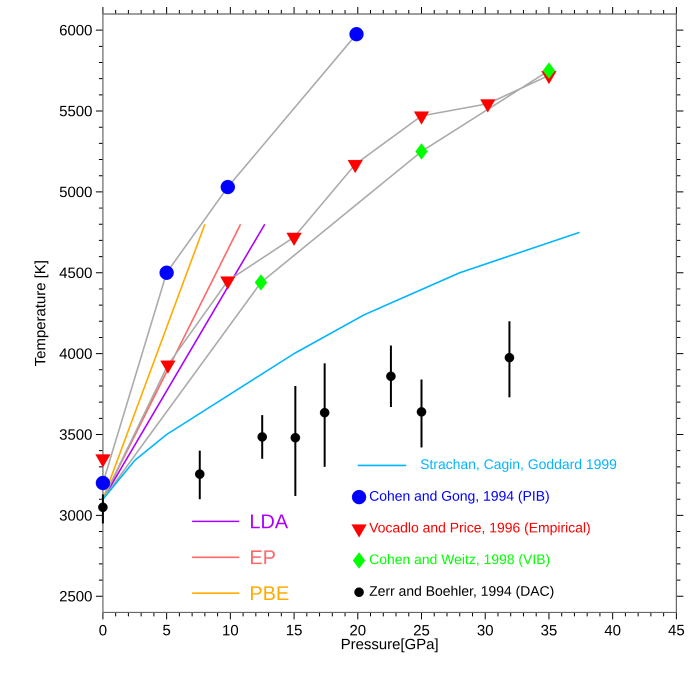 The height and width of the screenshot is (680, 688). What do you see at coordinates (459, 497) in the screenshot?
I see `legend-label: Cohen and Gong, 1994 (PIB)` at bounding box center [459, 497].